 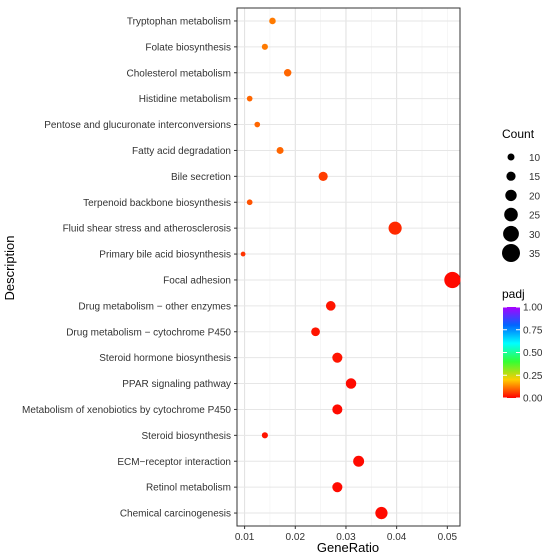 I want to click on y-tick-label: Retinol metabolism, so click(x=188, y=488).